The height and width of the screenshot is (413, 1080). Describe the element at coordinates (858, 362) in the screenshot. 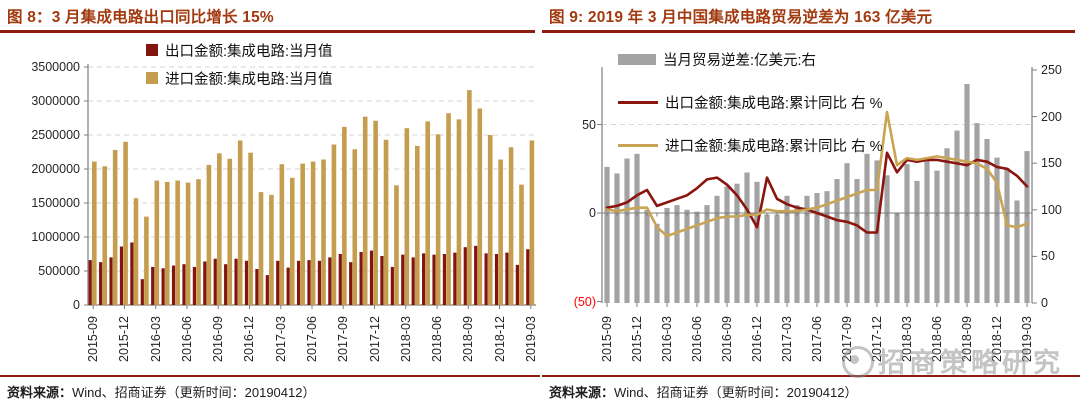

I see `watermark-logo-icon` at that location.